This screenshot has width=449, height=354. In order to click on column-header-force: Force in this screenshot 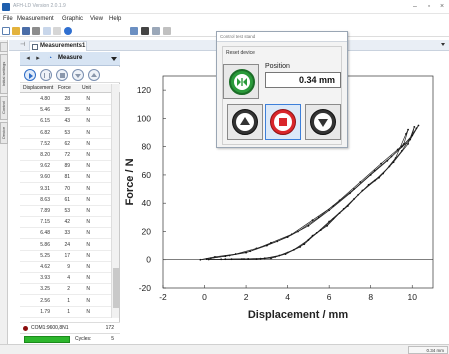, I will do `click(64, 88)`.